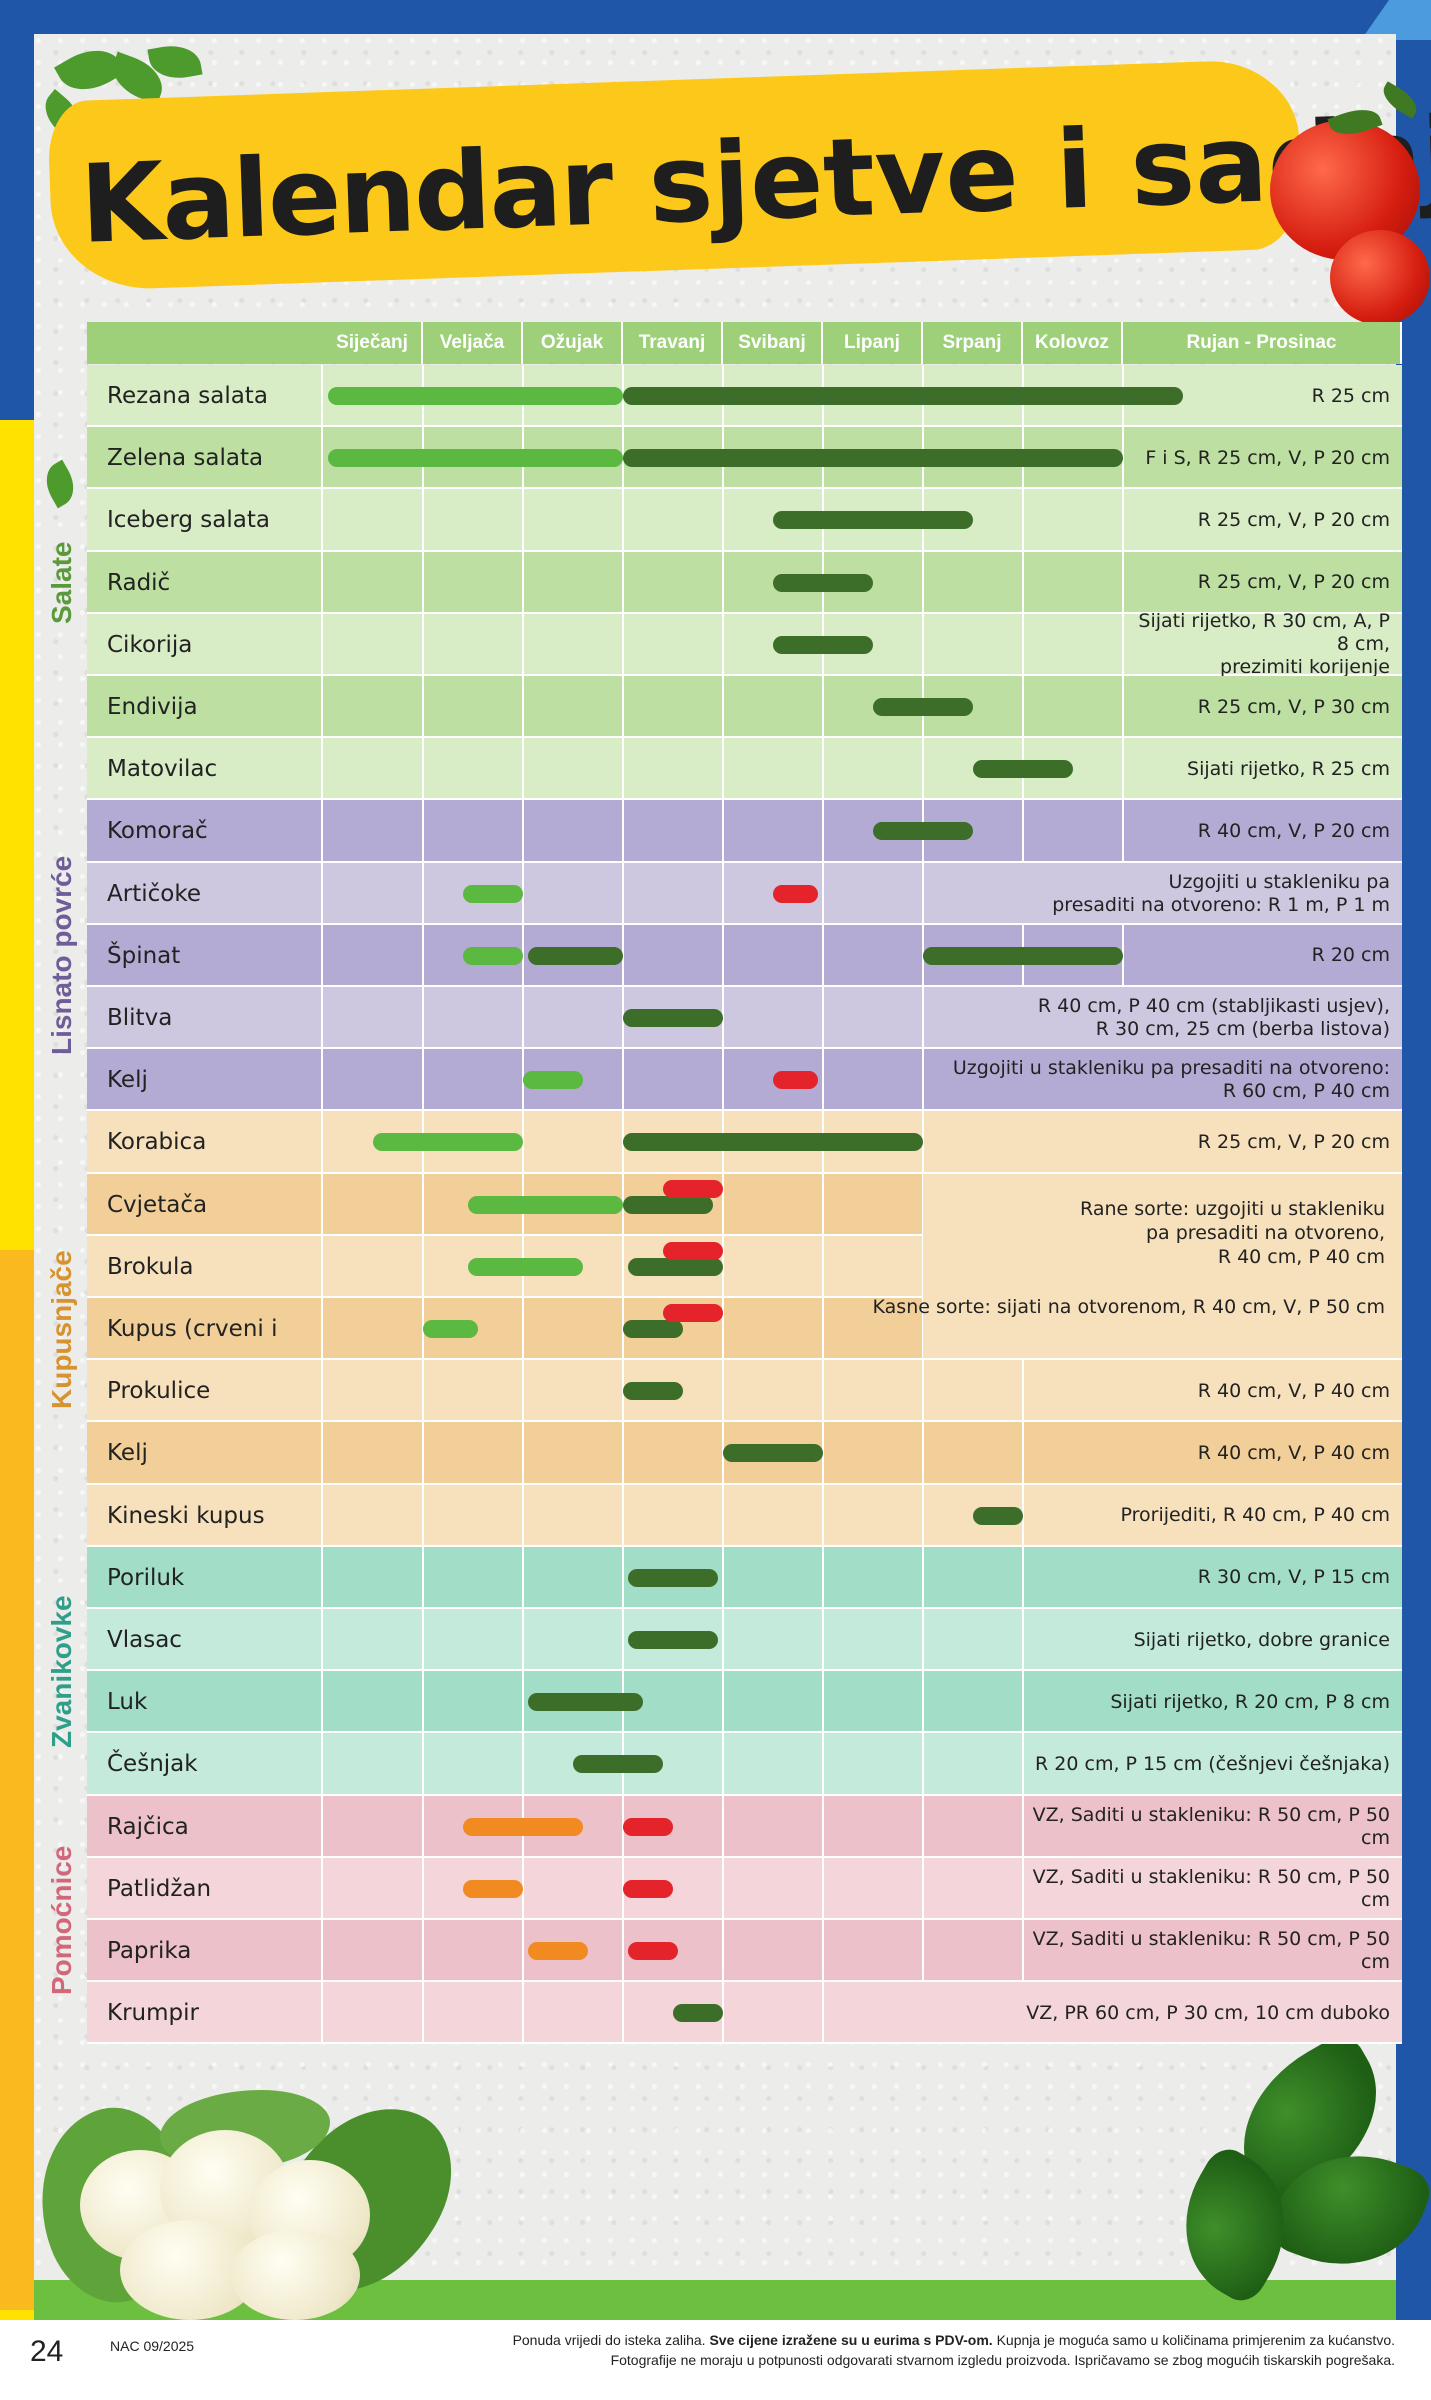 This screenshot has height=2400, width=1431. Describe the element at coordinates (205, 1515) in the screenshot. I see `crop-name: Kineski kupus` at that location.